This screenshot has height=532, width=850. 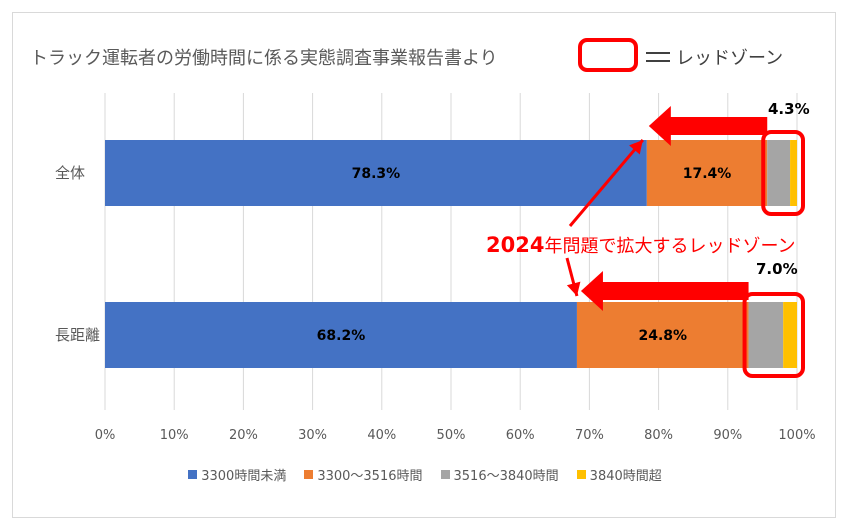 I want to click on annotation-text: 年問題で拡大するレッドゾーン, so click(x=670, y=246).